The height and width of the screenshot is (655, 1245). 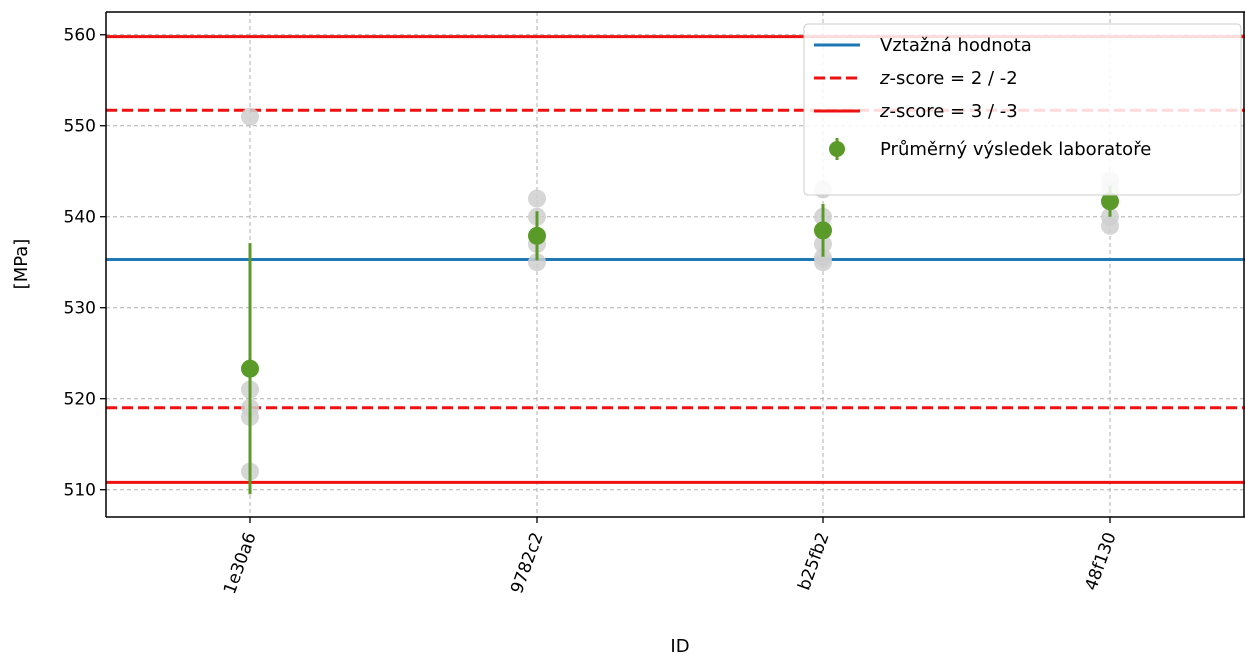 I want to click on legend-label: Průměrný výsledek laboratoře, so click(x=1015, y=149).